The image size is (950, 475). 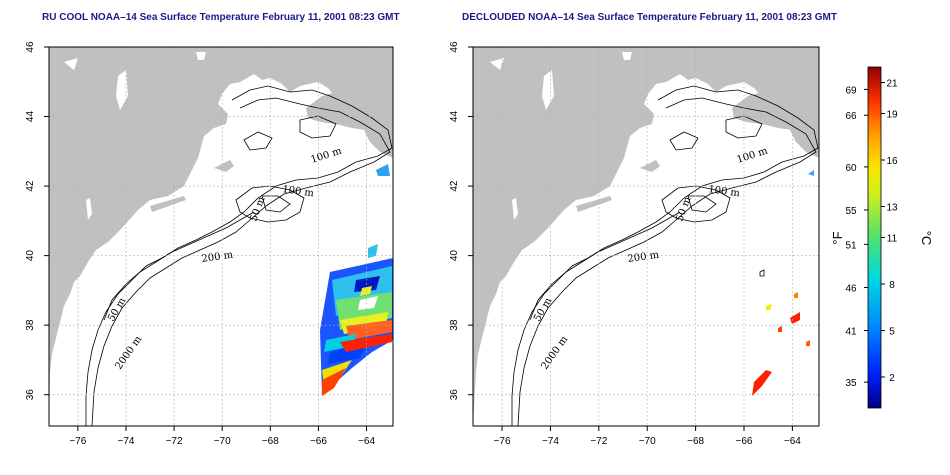 I want to click on colorbar: 21 19 16 13 11 8 5 2 69 66 60 55 51 46 41 35 °F °C, so click(x=882, y=237).